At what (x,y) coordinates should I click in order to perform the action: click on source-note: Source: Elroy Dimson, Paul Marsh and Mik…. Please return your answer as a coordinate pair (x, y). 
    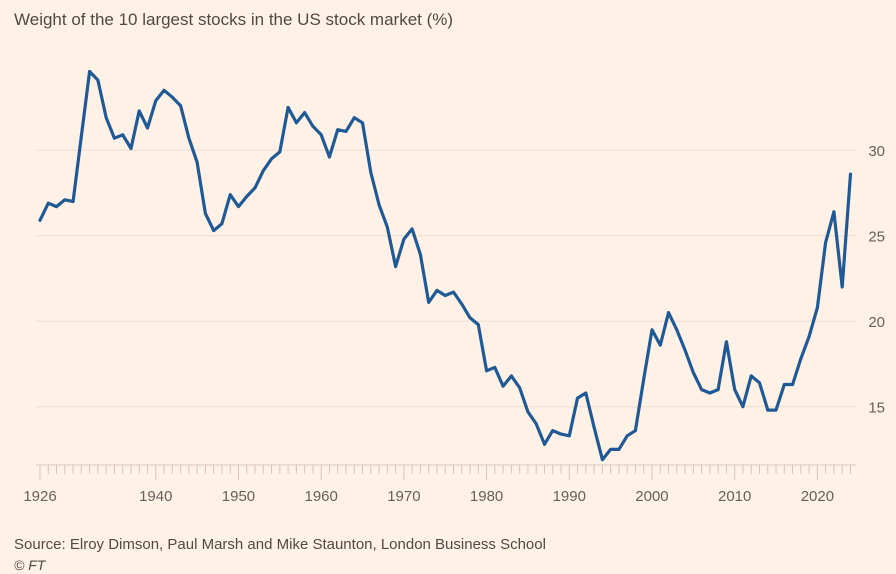
    Looking at the image, I should click on (280, 544).